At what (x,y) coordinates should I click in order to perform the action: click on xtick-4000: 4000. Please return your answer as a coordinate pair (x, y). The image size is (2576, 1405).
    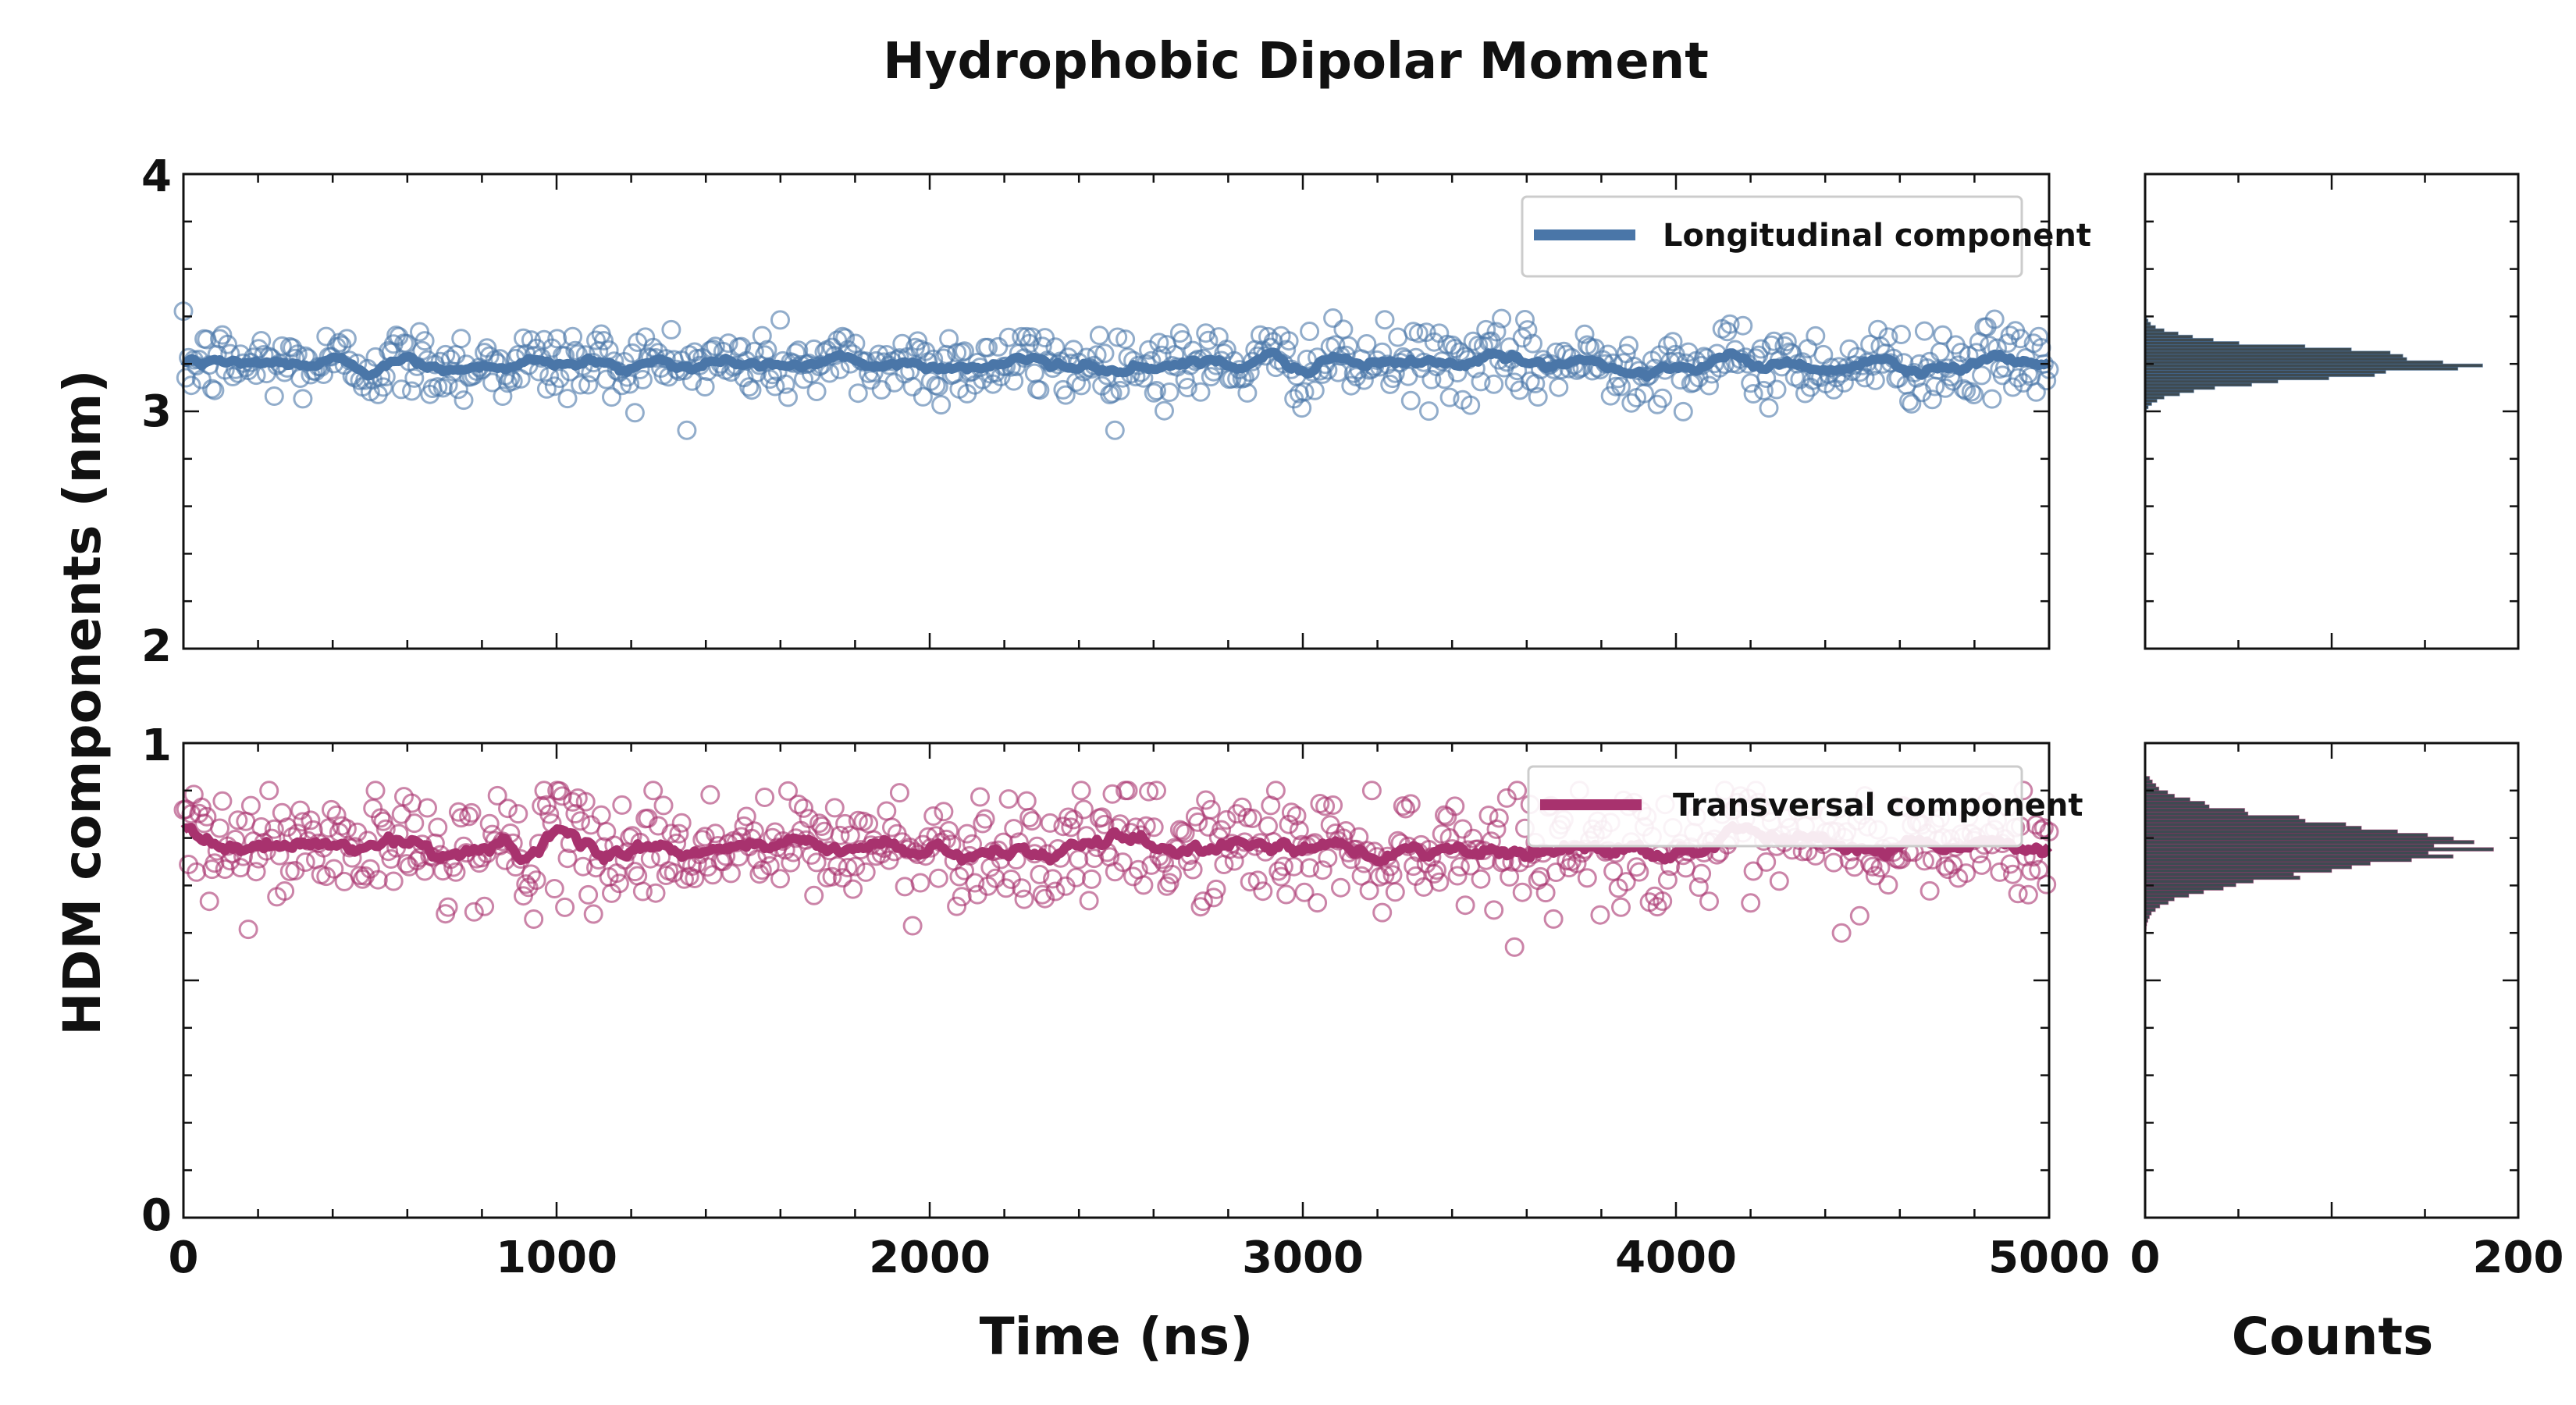
    Looking at the image, I should click on (1676, 1257).